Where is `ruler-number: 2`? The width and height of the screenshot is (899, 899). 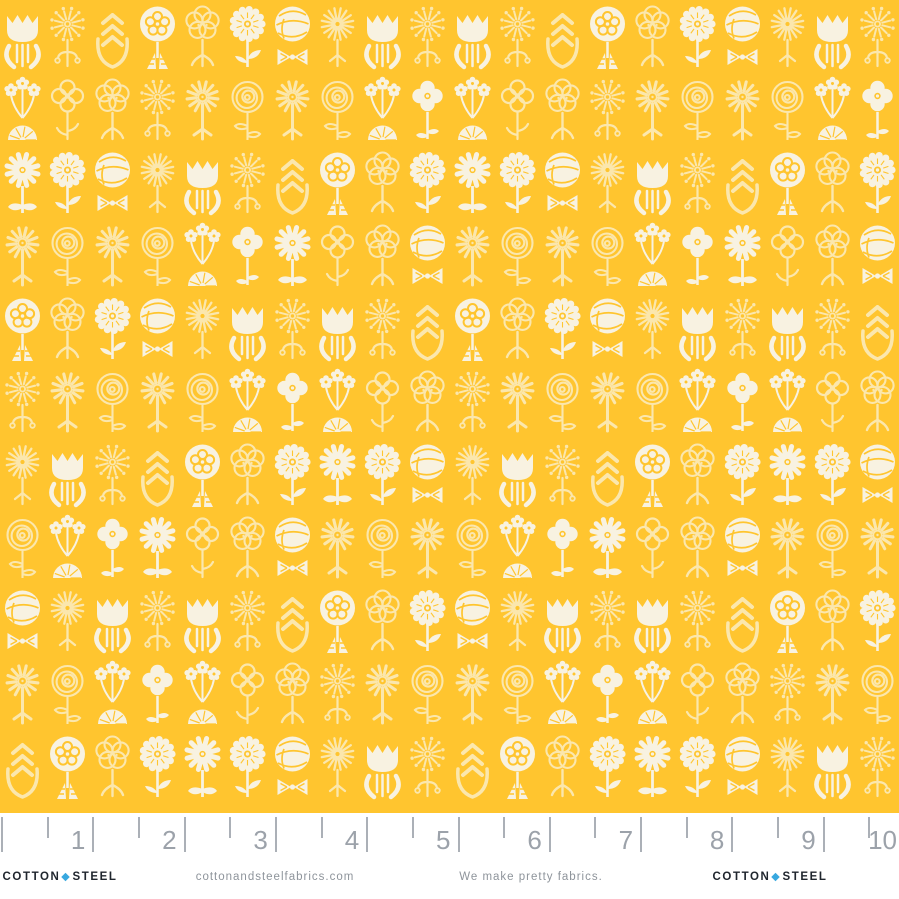
ruler-number: 2 is located at coordinates (169, 840).